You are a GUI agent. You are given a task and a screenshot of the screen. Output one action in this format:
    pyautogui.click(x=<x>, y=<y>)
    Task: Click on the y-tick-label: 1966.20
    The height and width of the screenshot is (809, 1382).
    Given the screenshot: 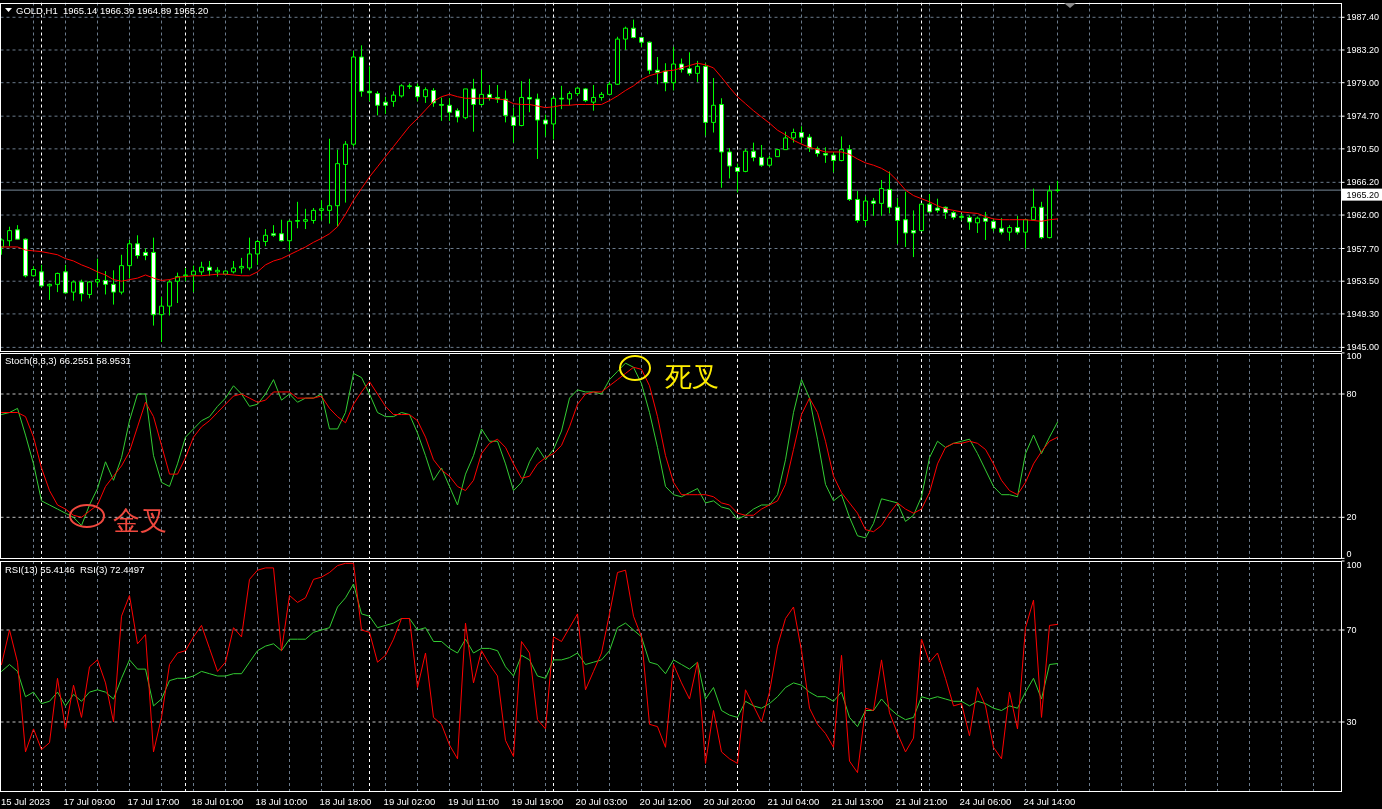 What is the action you would take?
    pyautogui.click(x=1363, y=182)
    